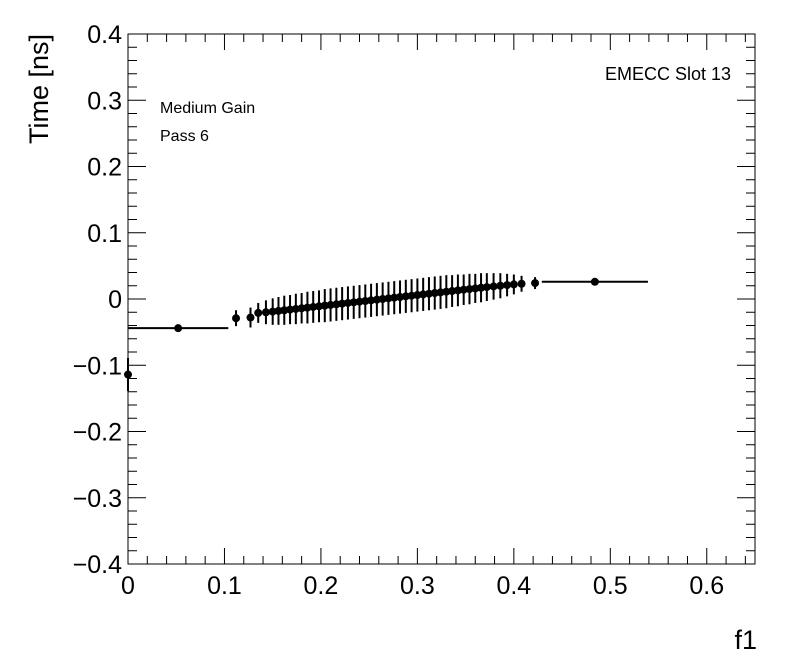 The height and width of the screenshot is (672, 796). Describe the element at coordinates (39, 89) in the screenshot. I see `y-axis-title: Time [ns]` at that location.